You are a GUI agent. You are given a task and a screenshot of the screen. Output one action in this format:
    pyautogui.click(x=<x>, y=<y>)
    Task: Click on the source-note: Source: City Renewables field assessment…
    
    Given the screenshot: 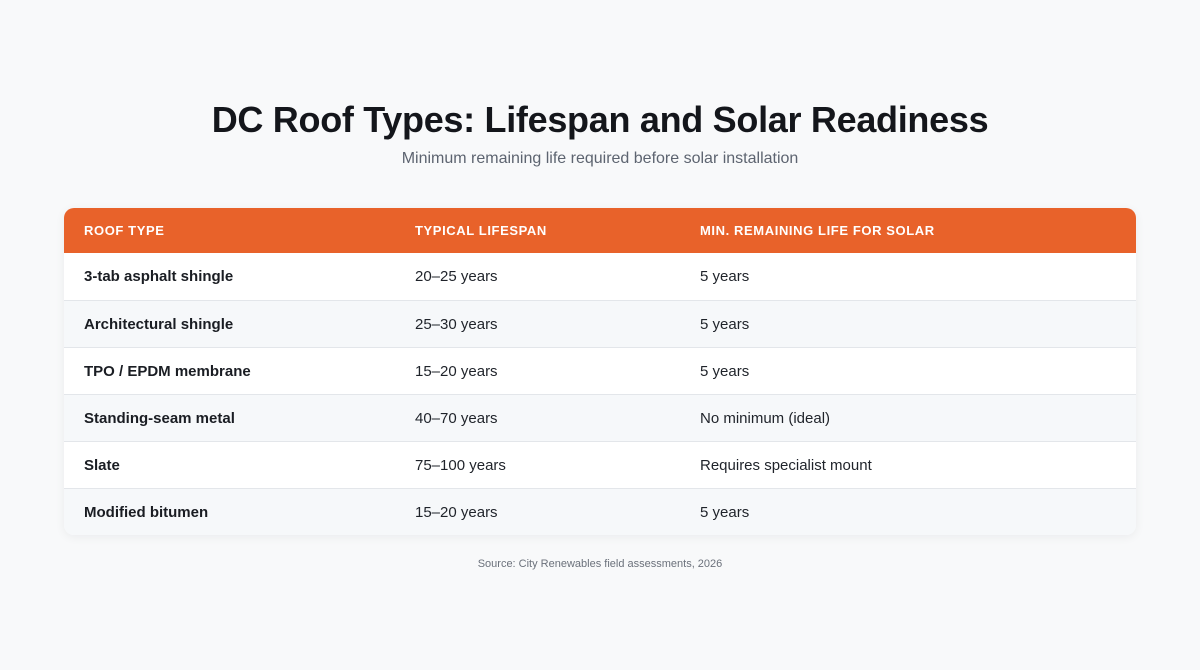 What is the action you would take?
    pyautogui.click(x=600, y=564)
    